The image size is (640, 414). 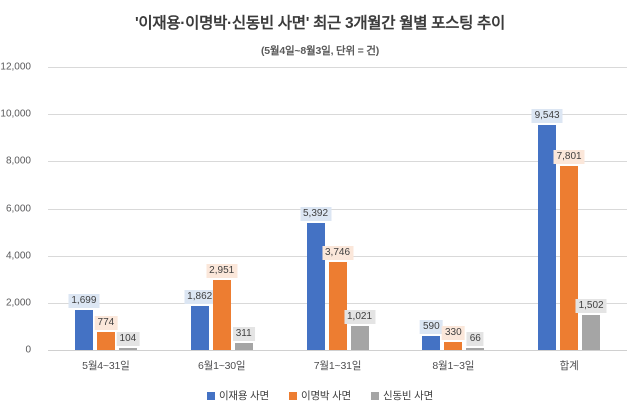 What do you see at coordinates (320, 51) in the screenshot?
I see `chart-subtitle: (5월4일~8월3일, 단위 = 건)` at bounding box center [320, 51].